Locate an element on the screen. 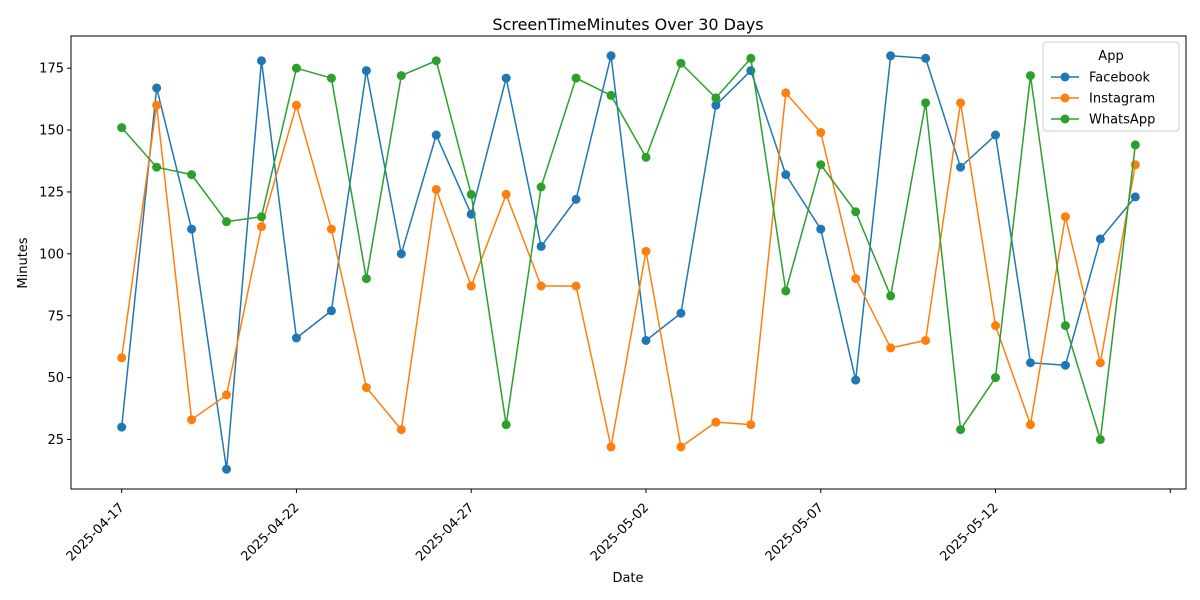 The width and height of the screenshot is (1200, 600). legend-item-whatsapp: WhatsApp is located at coordinates (1103, 120).